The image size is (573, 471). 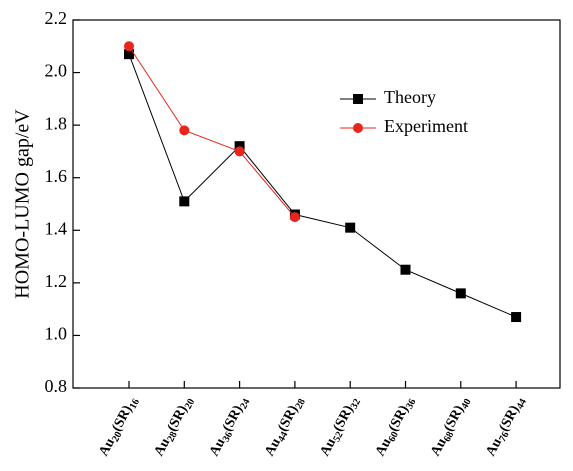 I want to click on legend-label: Theory, so click(x=410, y=97).